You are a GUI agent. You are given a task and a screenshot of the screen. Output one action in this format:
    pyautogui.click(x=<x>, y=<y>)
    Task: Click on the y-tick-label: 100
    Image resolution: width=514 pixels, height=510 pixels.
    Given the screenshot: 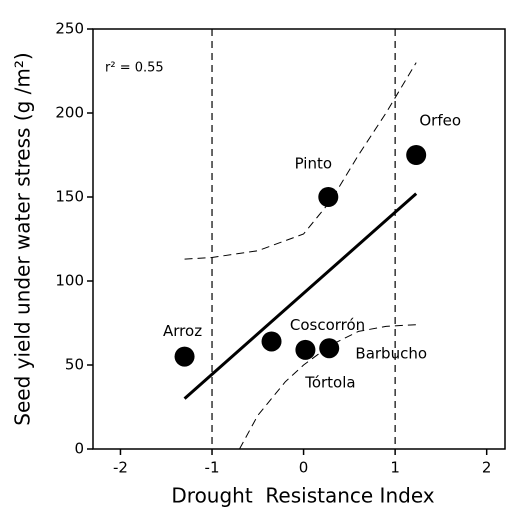 What is the action you would take?
    pyautogui.click(x=69, y=281)
    